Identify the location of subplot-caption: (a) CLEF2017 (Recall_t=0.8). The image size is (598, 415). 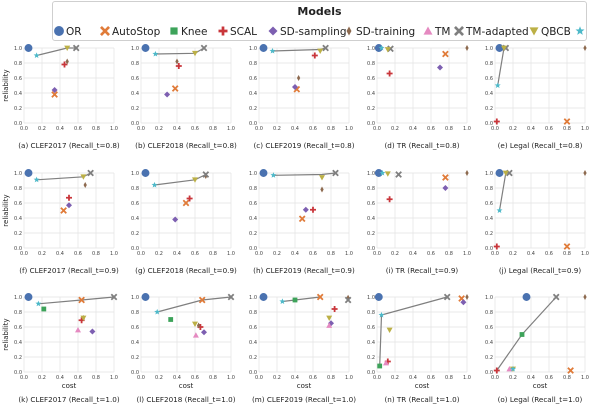
(69, 145).